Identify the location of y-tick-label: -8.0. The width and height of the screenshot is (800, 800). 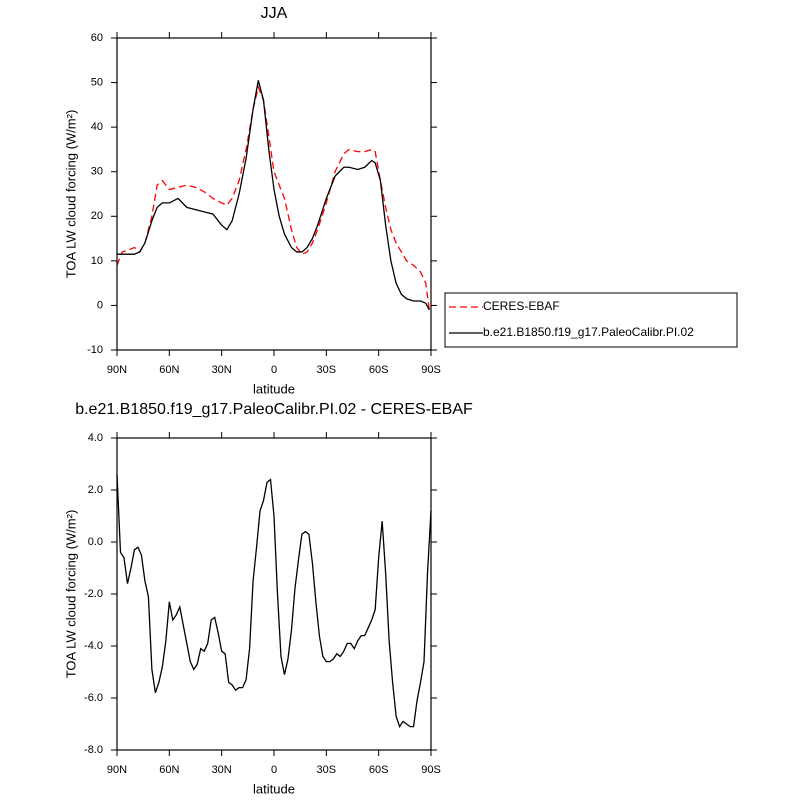
(93, 750).